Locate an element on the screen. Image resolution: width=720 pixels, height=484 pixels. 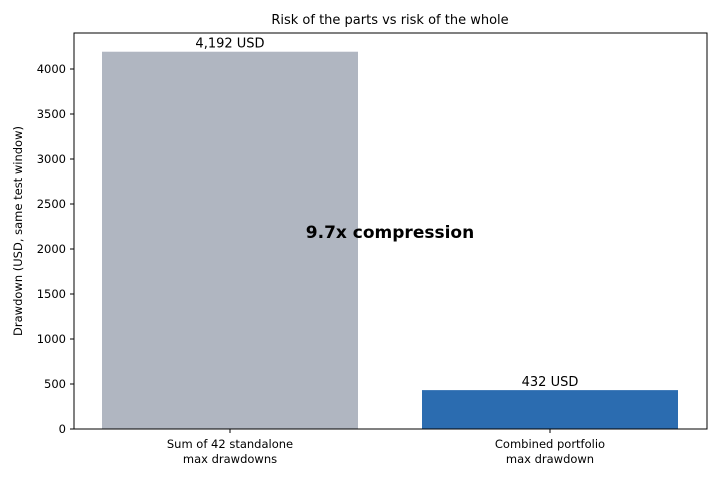
y-tick-label: 4000 is located at coordinates (51, 69).